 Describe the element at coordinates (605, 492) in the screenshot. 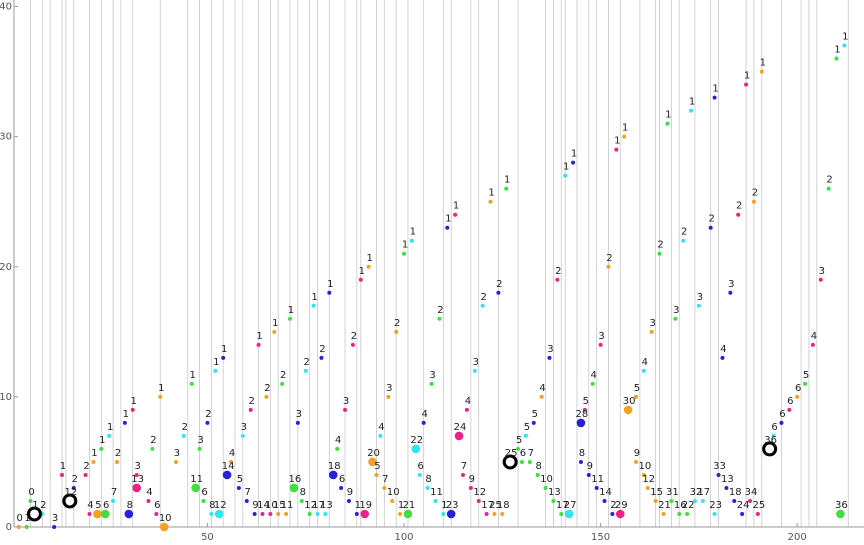

I see `point-label: 14` at that location.